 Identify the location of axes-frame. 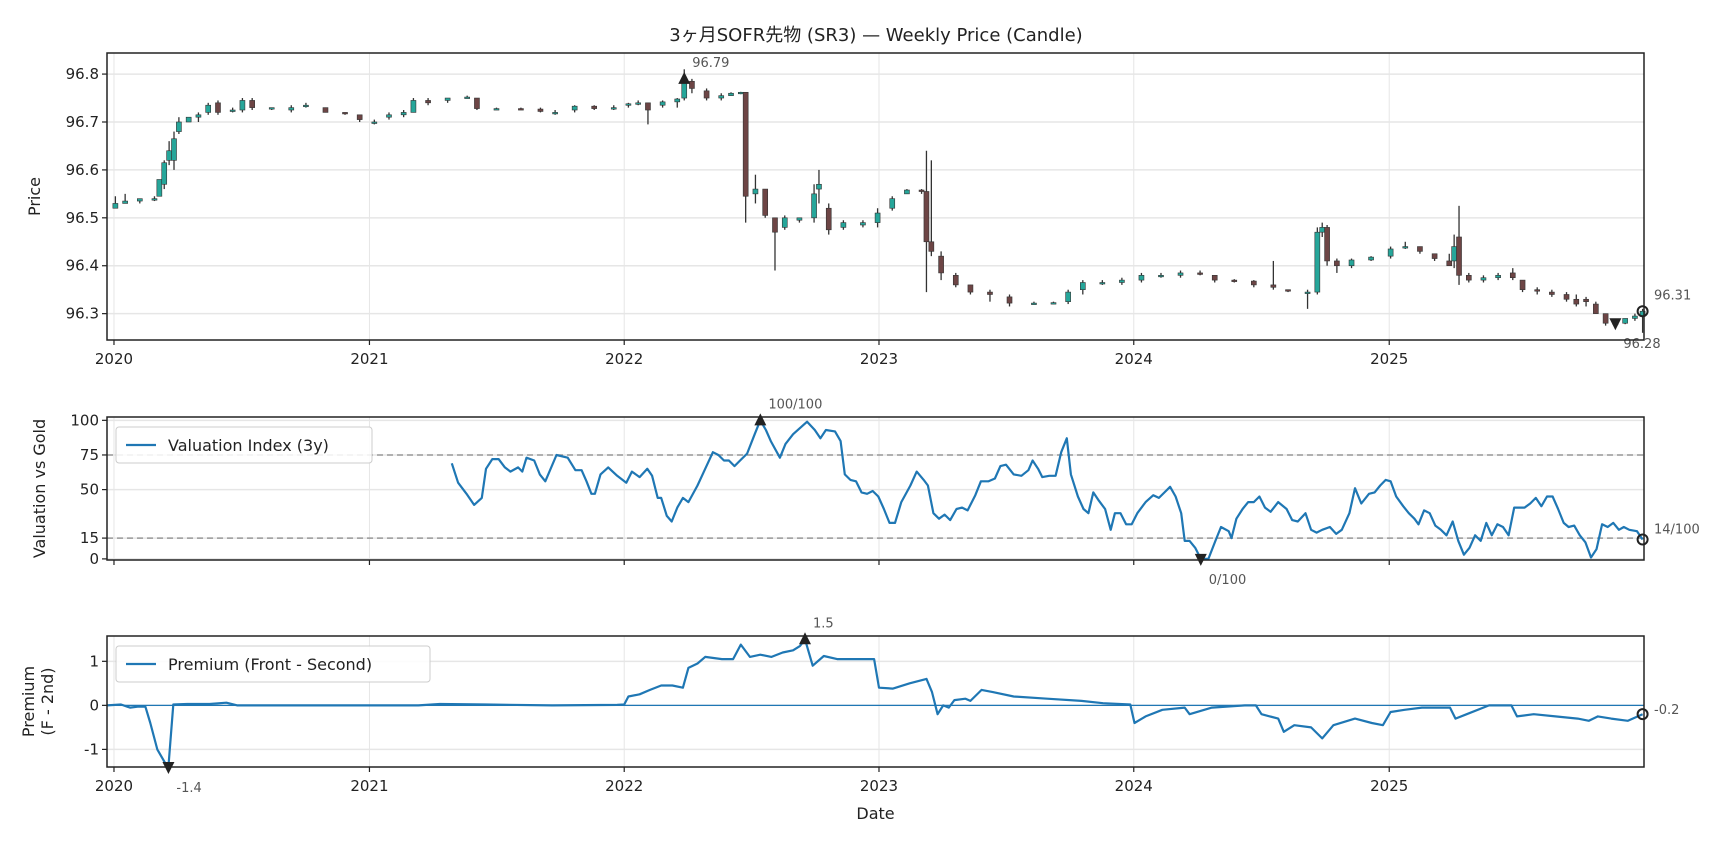
(875, 701).